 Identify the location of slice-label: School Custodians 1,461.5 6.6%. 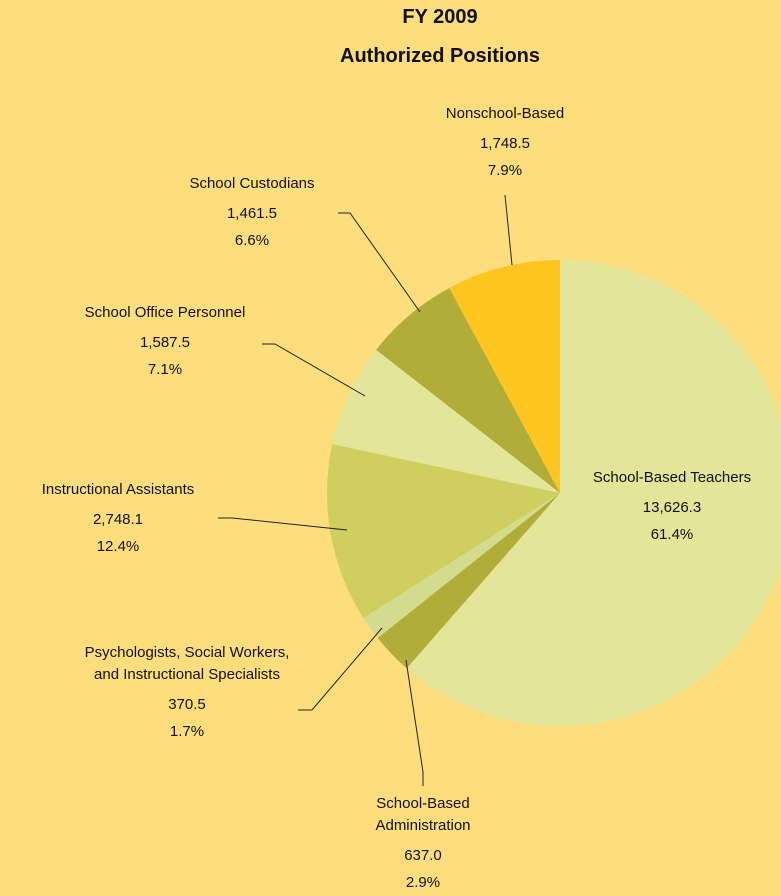
(252, 213).